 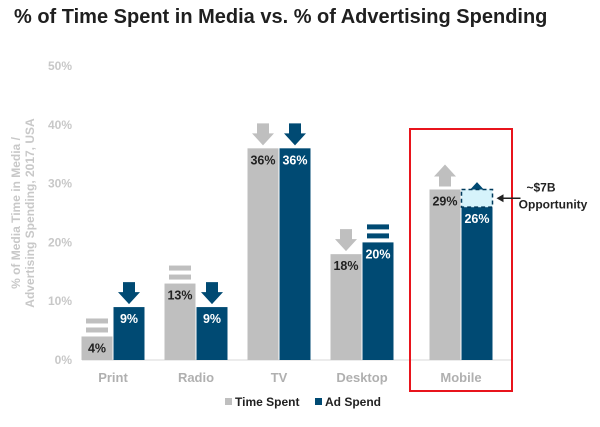 What do you see at coordinates (289, 377) in the screenshot?
I see `category-labels: Print Radio TV Desktop Mobile` at bounding box center [289, 377].